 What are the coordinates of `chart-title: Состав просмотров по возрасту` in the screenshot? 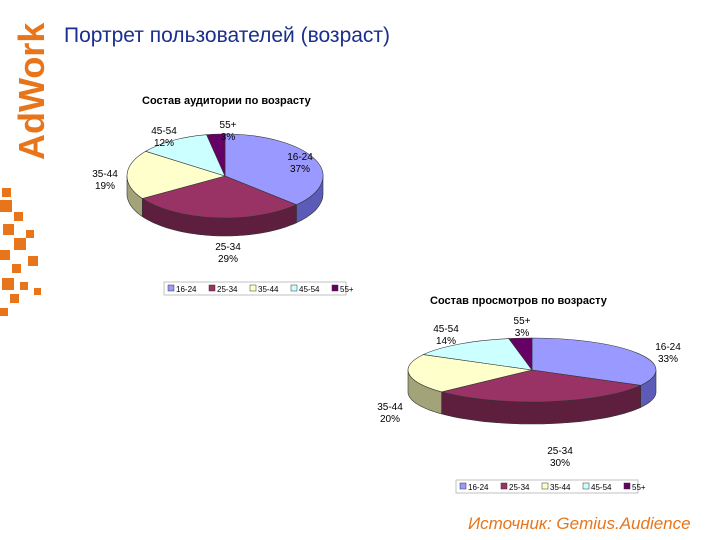 It's located at (519, 301).